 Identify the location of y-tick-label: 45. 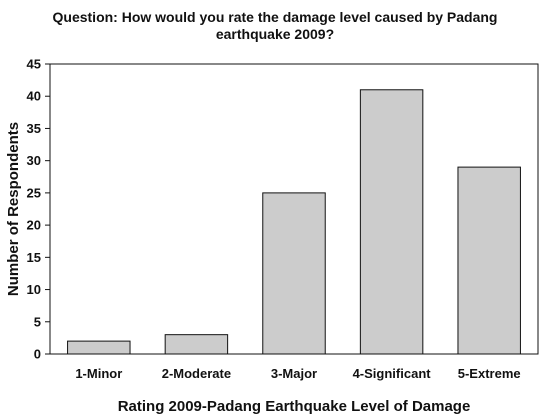
(34, 64).